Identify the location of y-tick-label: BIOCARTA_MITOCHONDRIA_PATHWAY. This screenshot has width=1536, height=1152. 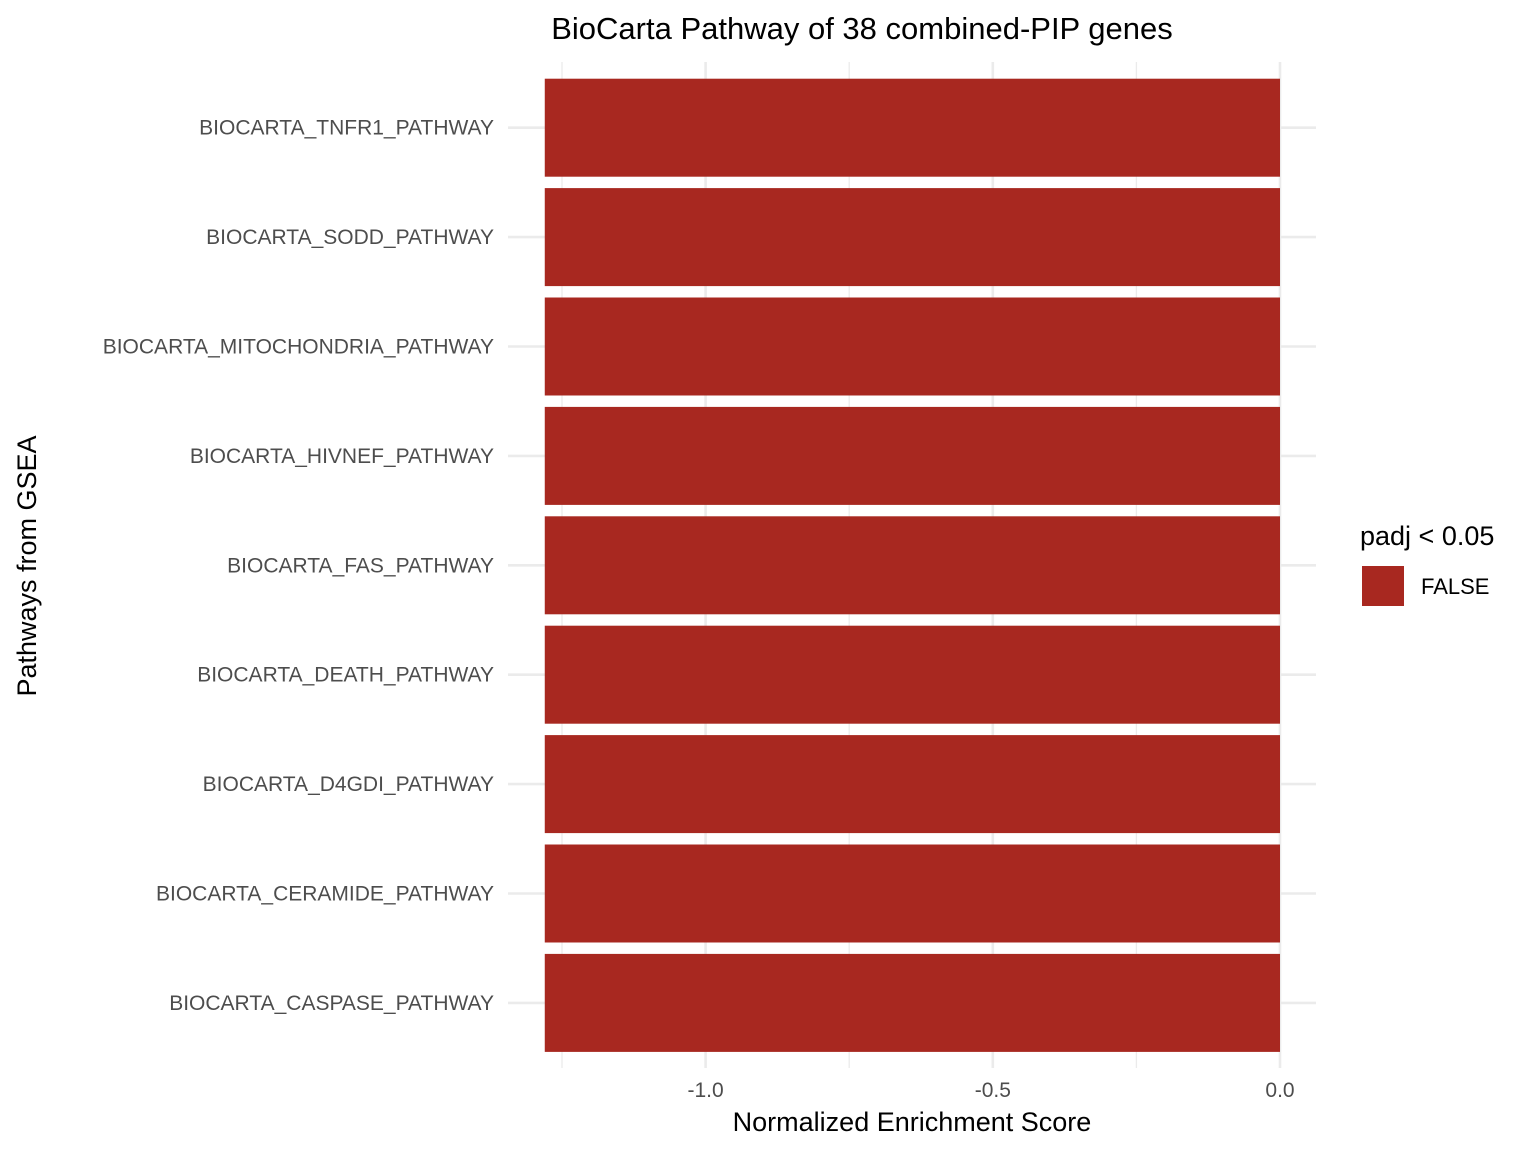
(298, 347).